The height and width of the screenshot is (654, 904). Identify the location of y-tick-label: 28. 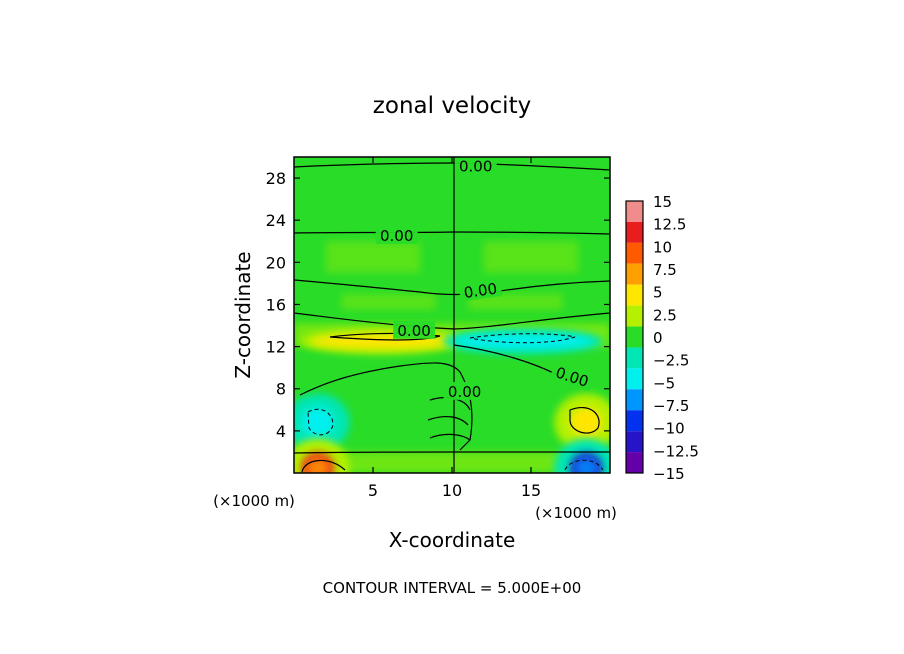
(276, 178).